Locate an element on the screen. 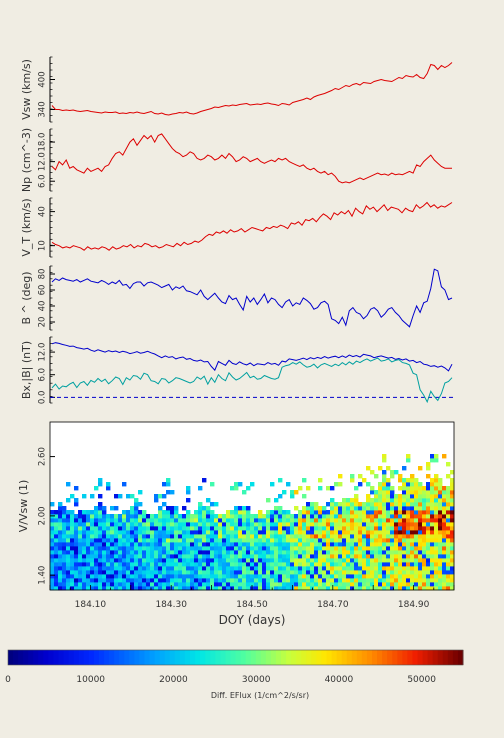 This screenshot has width=504, height=738. y-tick-label: 60 is located at coordinates (43, 290).